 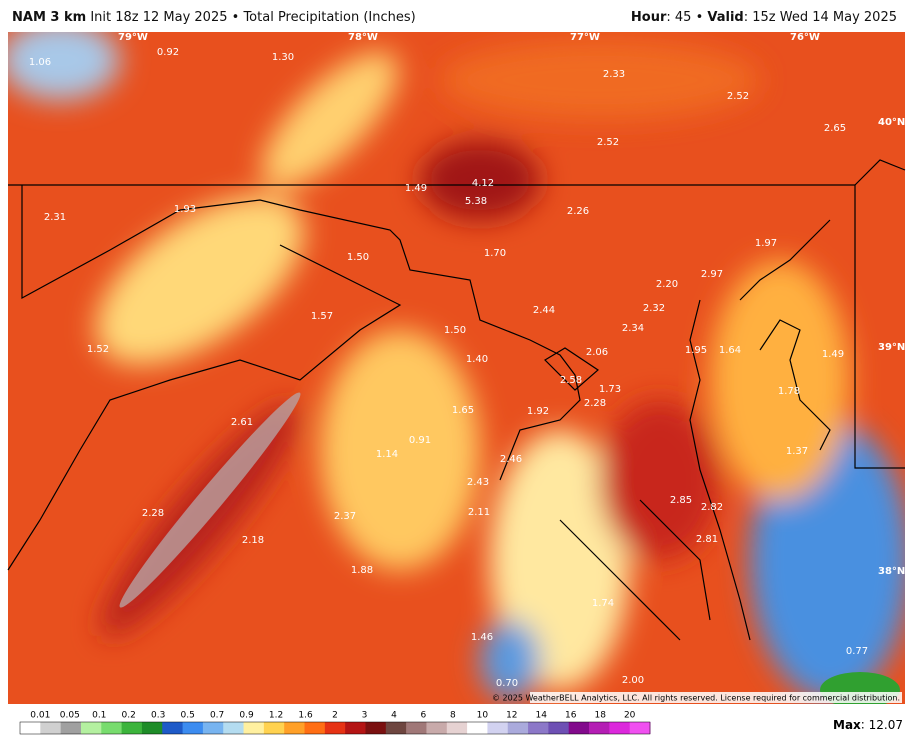 What do you see at coordinates (478, 482) in the screenshot?
I see `value-label: 2.43` at bounding box center [478, 482].